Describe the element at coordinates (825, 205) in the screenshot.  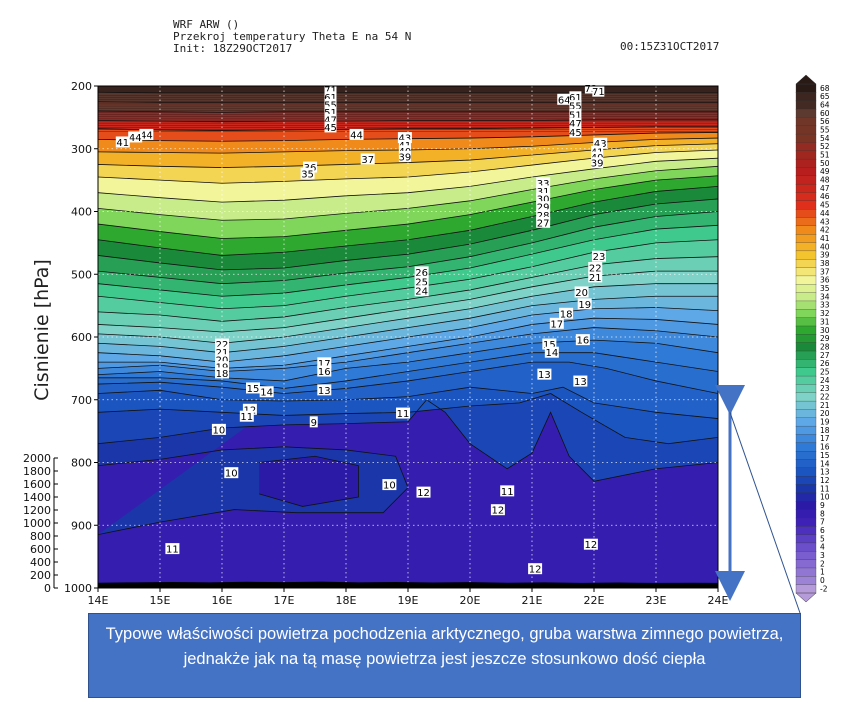
I see `colorbar-label: 45` at that location.